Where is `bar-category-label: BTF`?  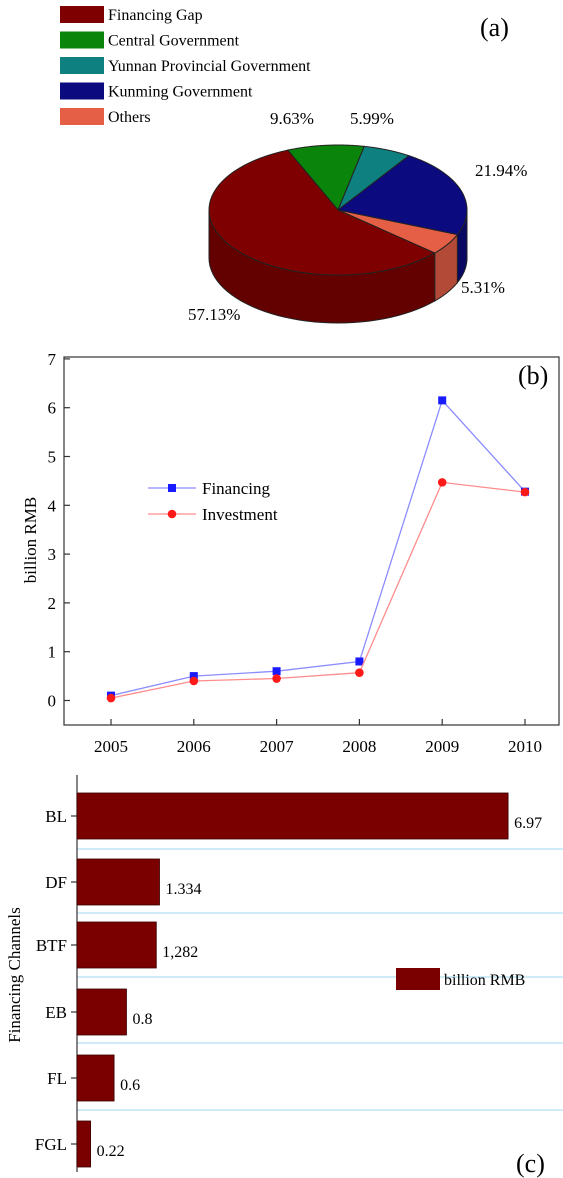
bar-category-label: BTF is located at coordinates (51, 945).